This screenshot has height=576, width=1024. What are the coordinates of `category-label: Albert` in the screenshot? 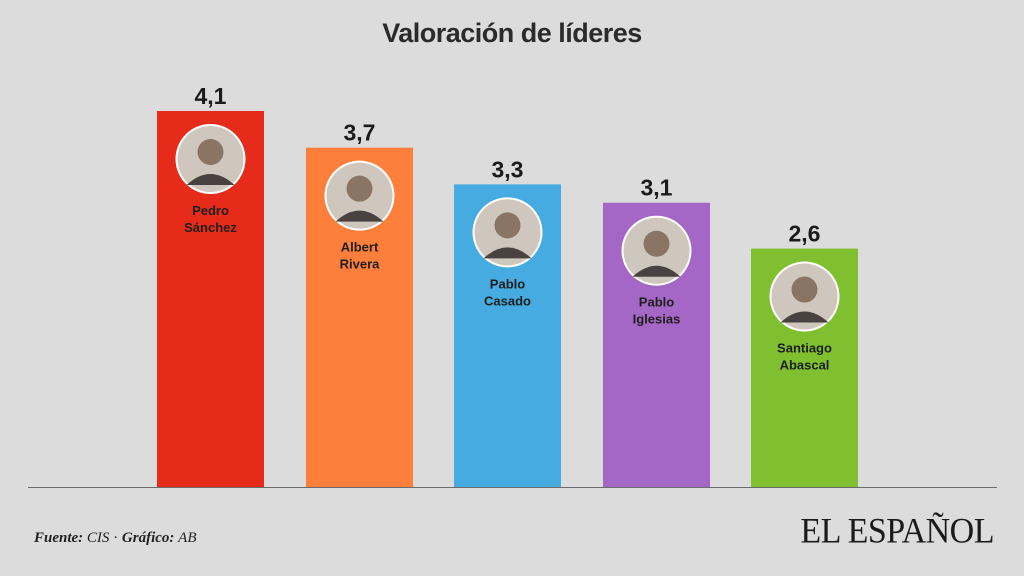 It's located at (360, 247).